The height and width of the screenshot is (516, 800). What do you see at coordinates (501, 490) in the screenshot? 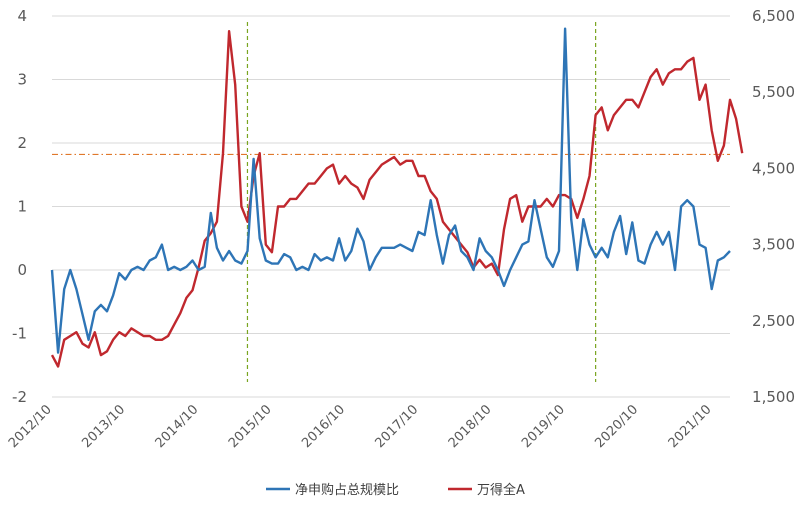
I see `legend-label: 万得全A` at bounding box center [501, 490].